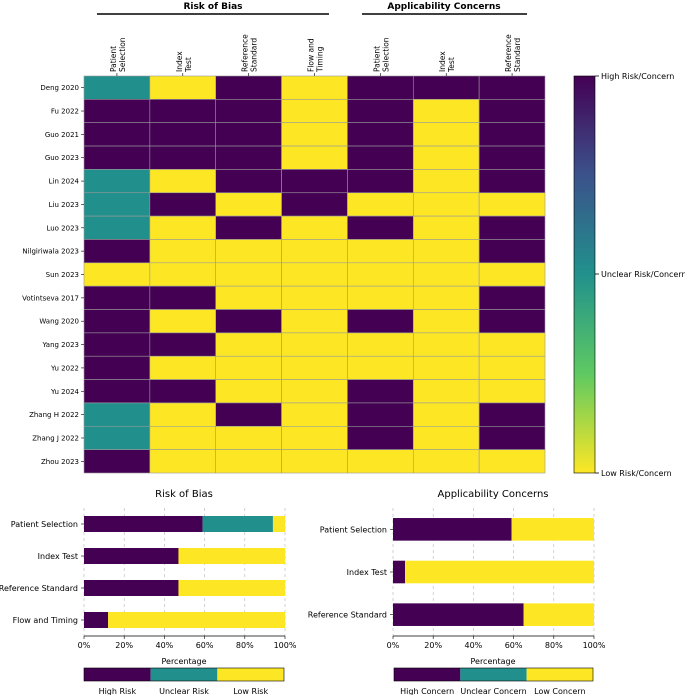  What do you see at coordinates (367, 572) in the screenshot?
I see `bar-category-label: Index Test` at bounding box center [367, 572].